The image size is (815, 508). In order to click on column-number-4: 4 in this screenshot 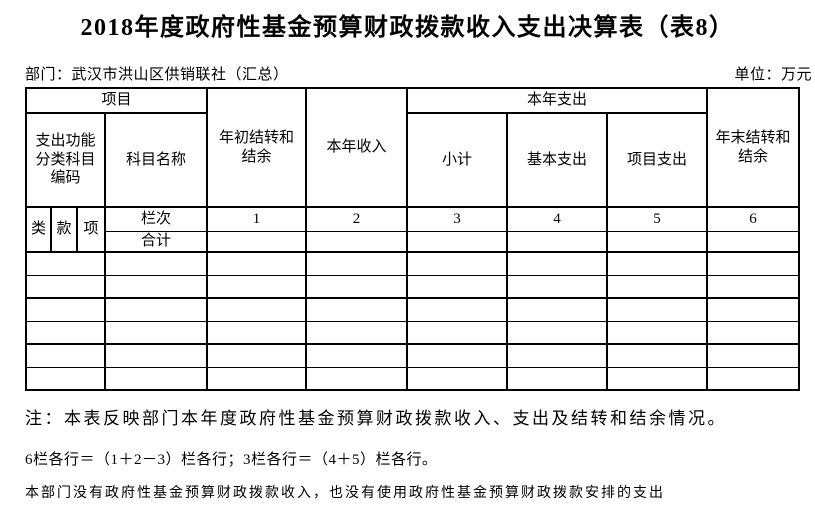, I will do `click(557, 219)`.